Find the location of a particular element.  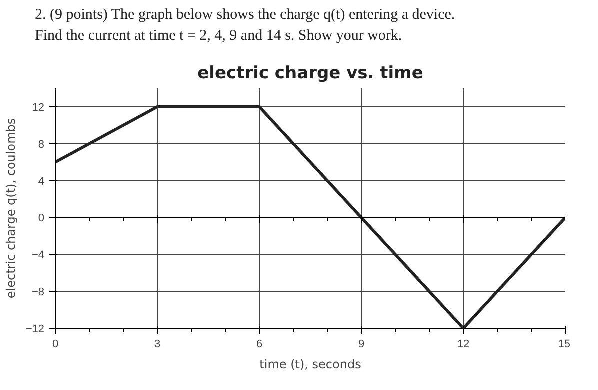

y-tick-label: 8 is located at coordinates (41, 144).